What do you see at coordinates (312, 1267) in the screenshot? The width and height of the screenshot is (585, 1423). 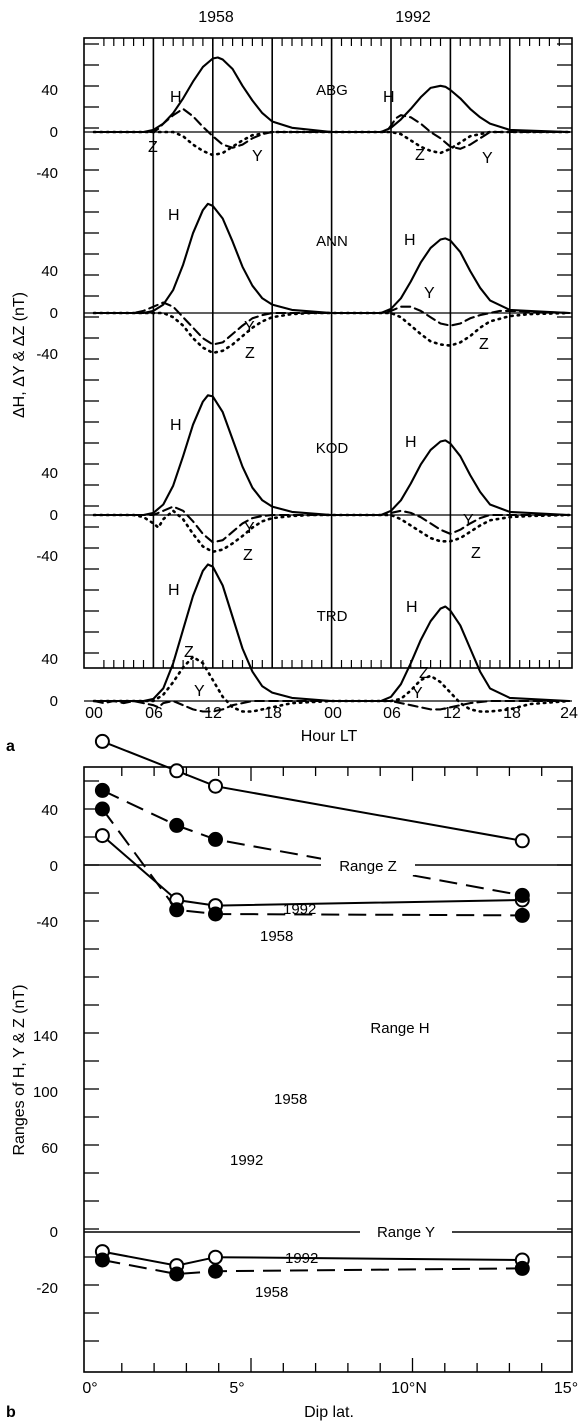 I see `line-range-y-1958` at bounding box center [312, 1267].